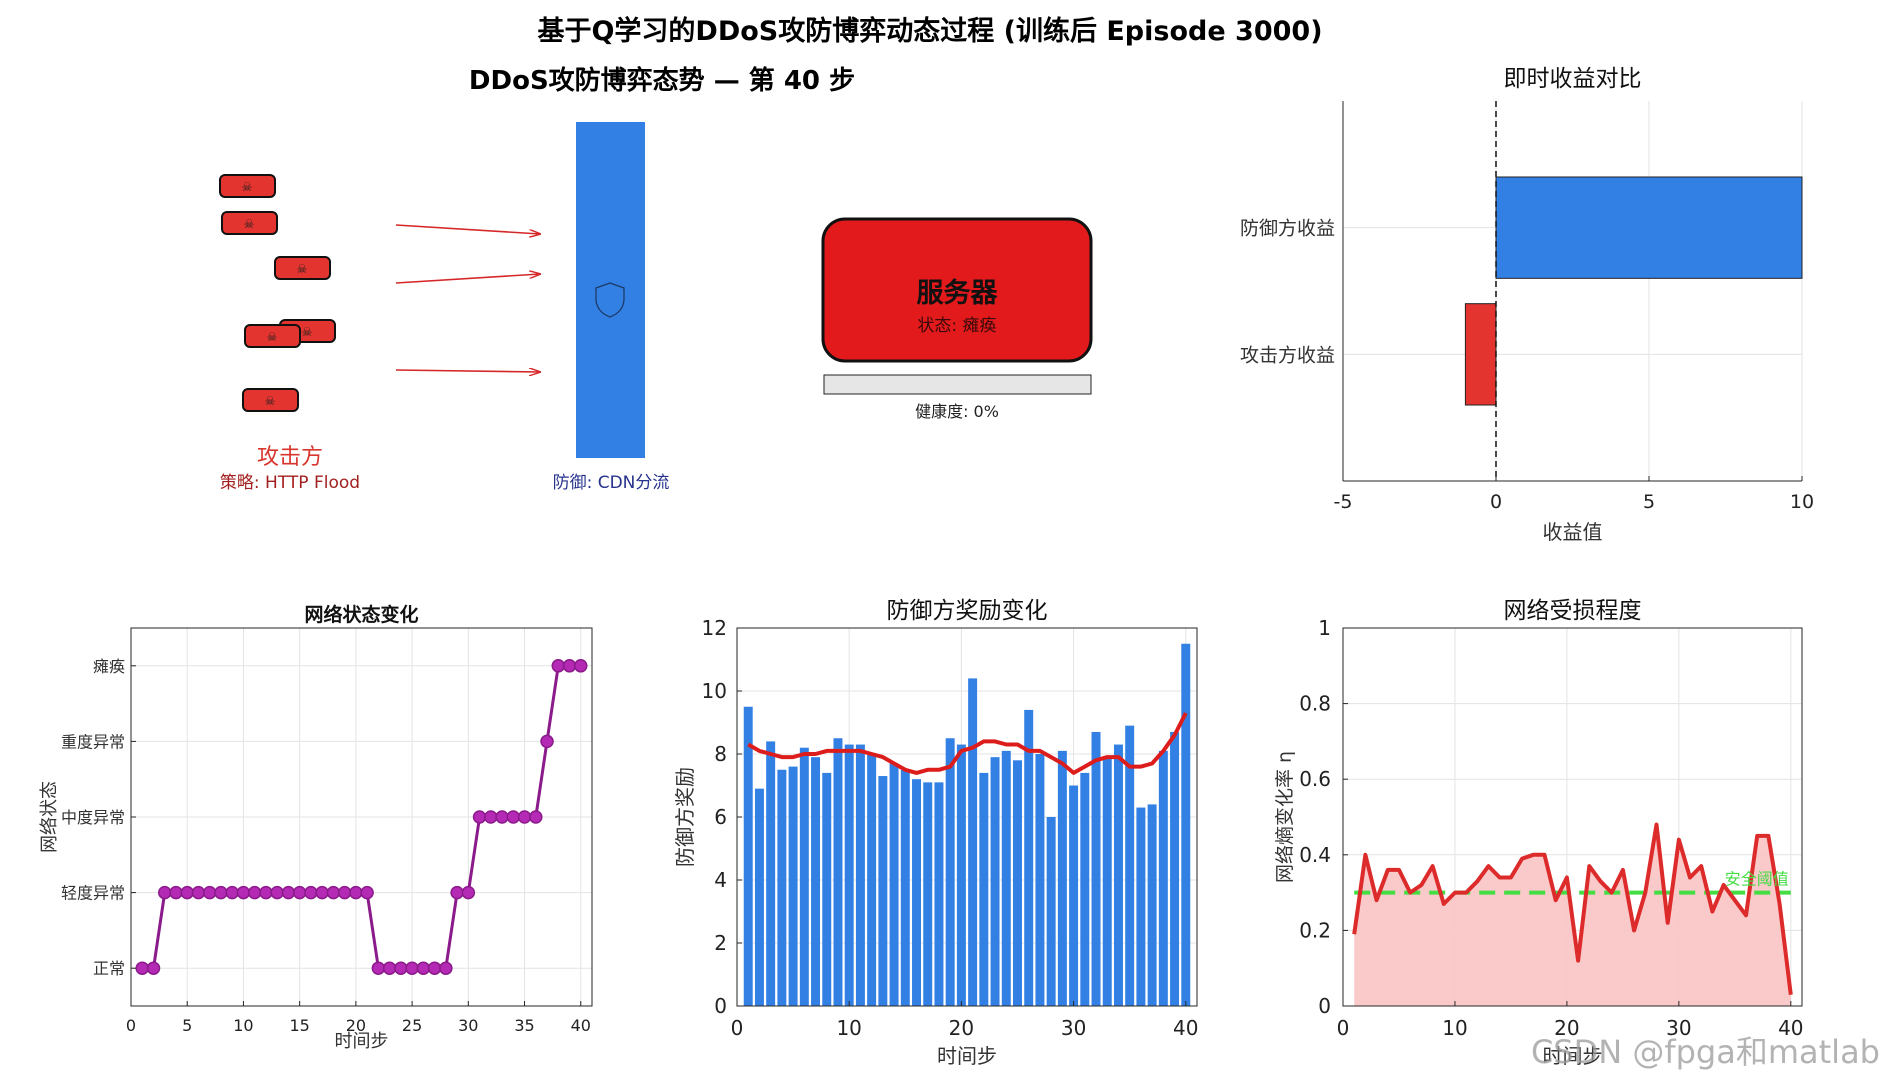 Image resolution: width=1885 pixels, height=1080 pixels. I want to click on watermark: CSDN @fpga和matlab, so click(1705, 1052).